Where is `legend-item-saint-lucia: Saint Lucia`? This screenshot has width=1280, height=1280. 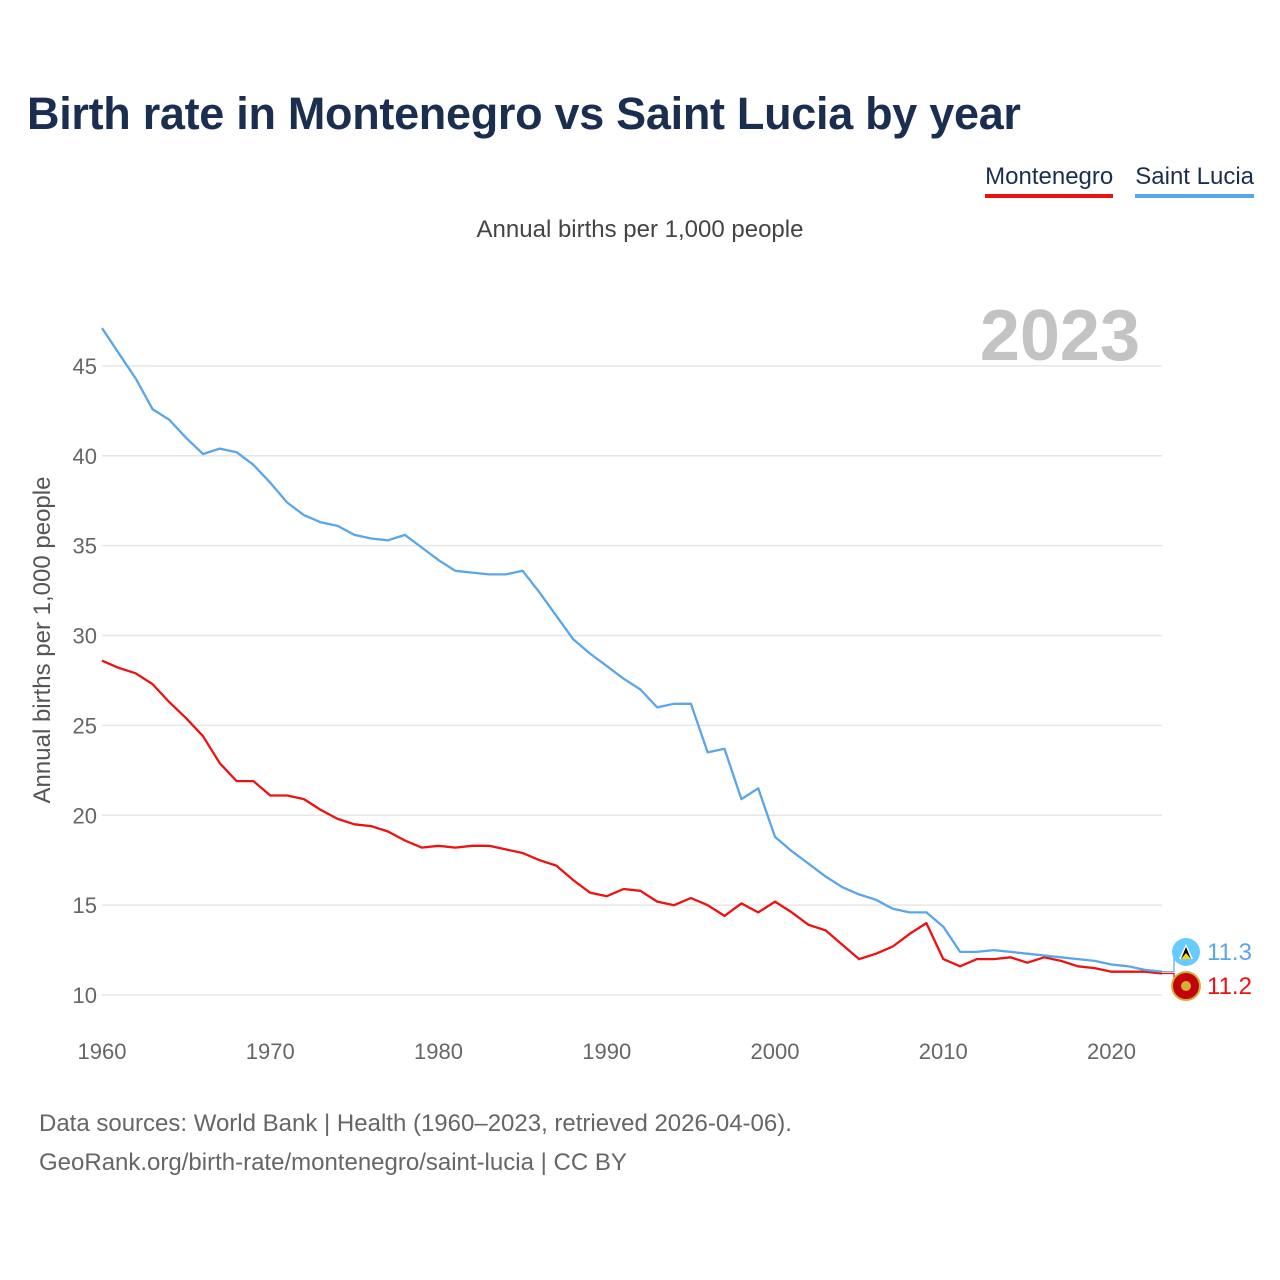
legend-item-saint-lucia: Saint Lucia is located at coordinates (1194, 180).